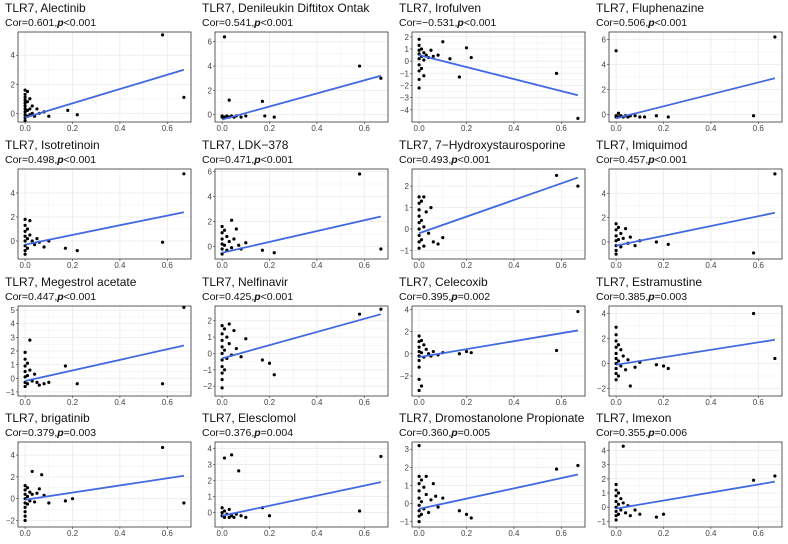 Image resolution: width=788 pixels, height=544 pixels. I want to click on cor-value: Cor=0.541,, so click(228, 23).